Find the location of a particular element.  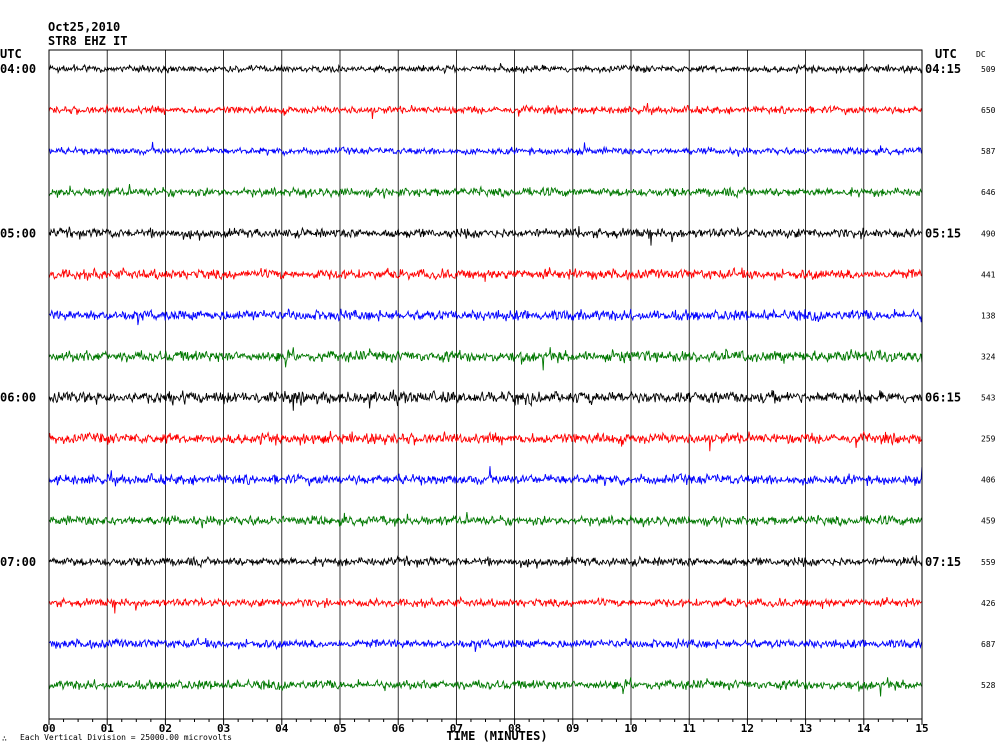

x-tick-label-14: 14 is located at coordinates (864, 728).